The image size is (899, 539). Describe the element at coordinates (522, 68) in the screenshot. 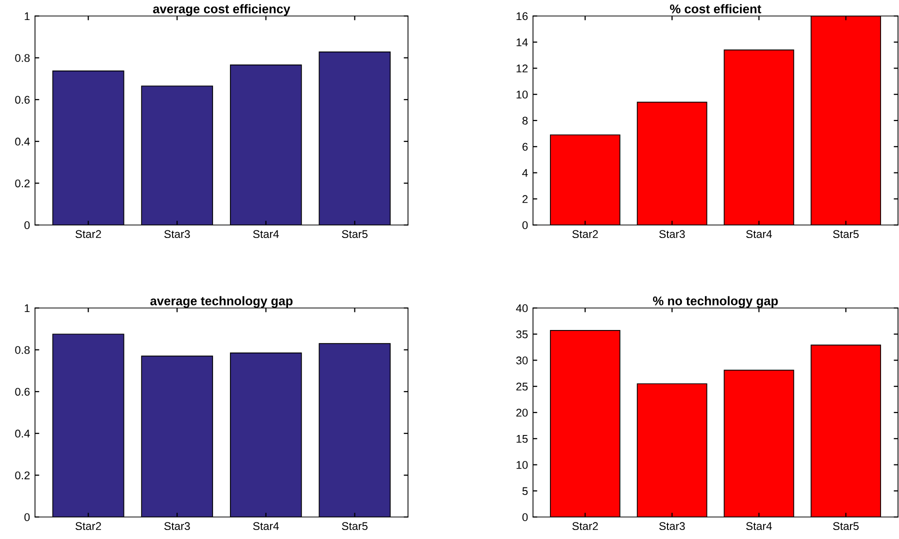

I see `y-tick-label: 12` at that location.